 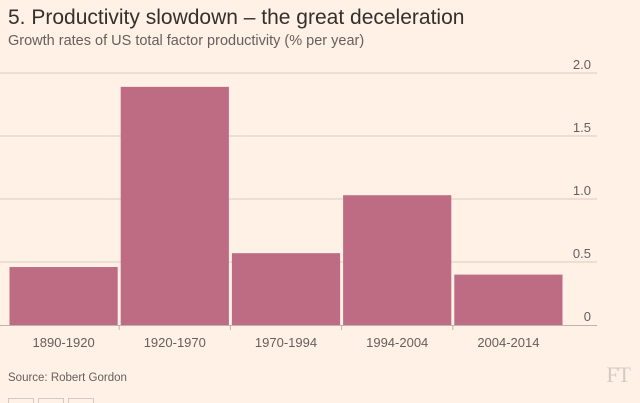 What do you see at coordinates (286, 342) in the screenshot?
I see `x-tick-label: 1970-1994` at bounding box center [286, 342].